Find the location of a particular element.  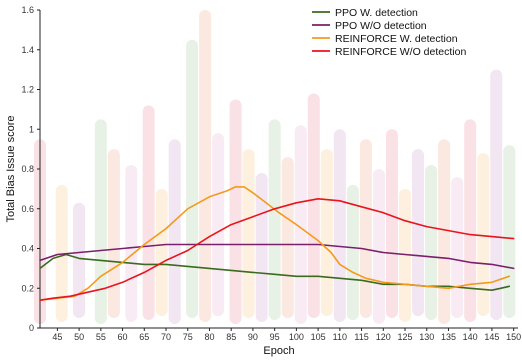

legend-label: PPO W/O detection is located at coordinates (381, 26).